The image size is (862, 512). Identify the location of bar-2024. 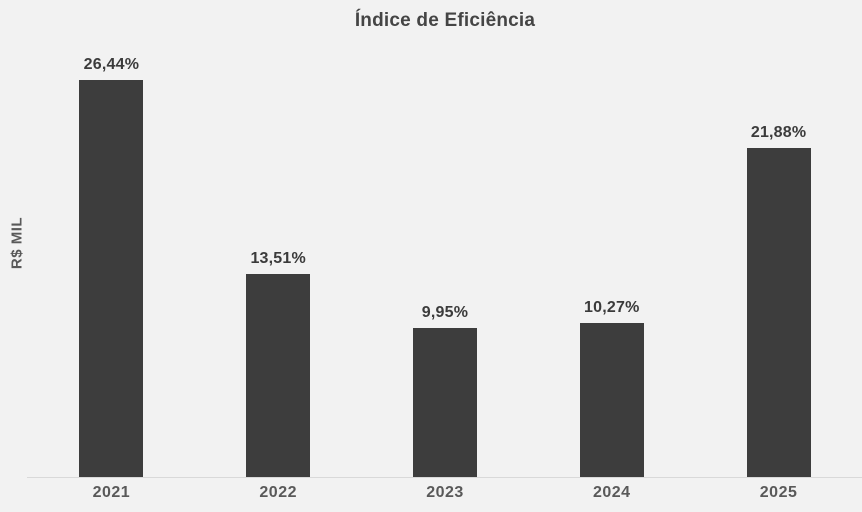
(611, 400).